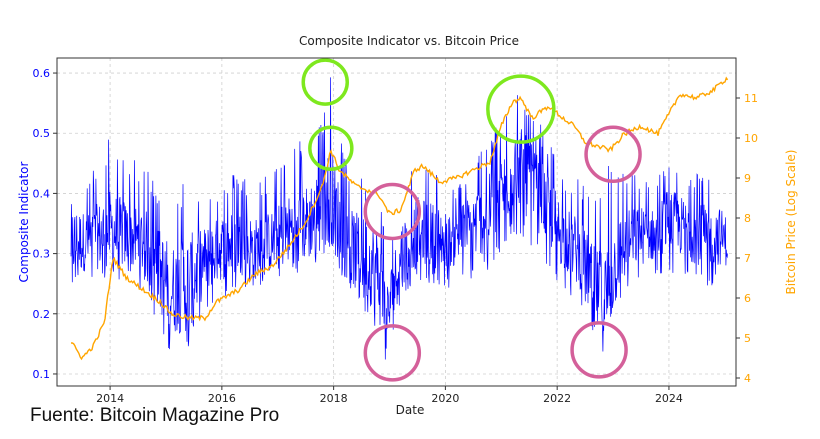 This screenshot has height=439, width=820. Describe the element at coordinates (409, 41) in the screenshot. I see `chart-title: Composite Indicator vs. Bitcoin Price` at that location.